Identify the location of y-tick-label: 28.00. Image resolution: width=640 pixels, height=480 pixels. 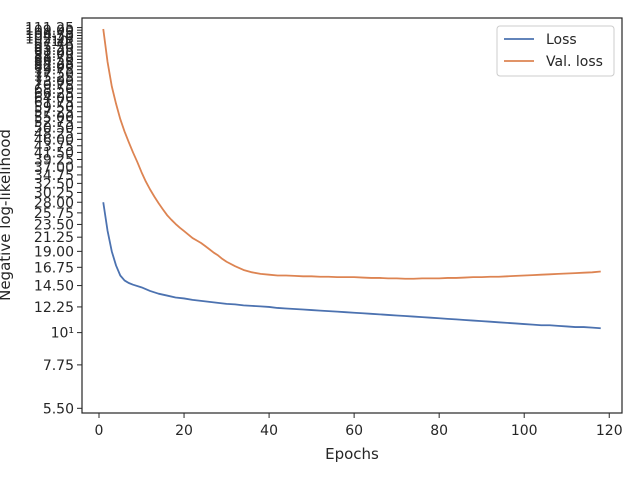
(54, 203).